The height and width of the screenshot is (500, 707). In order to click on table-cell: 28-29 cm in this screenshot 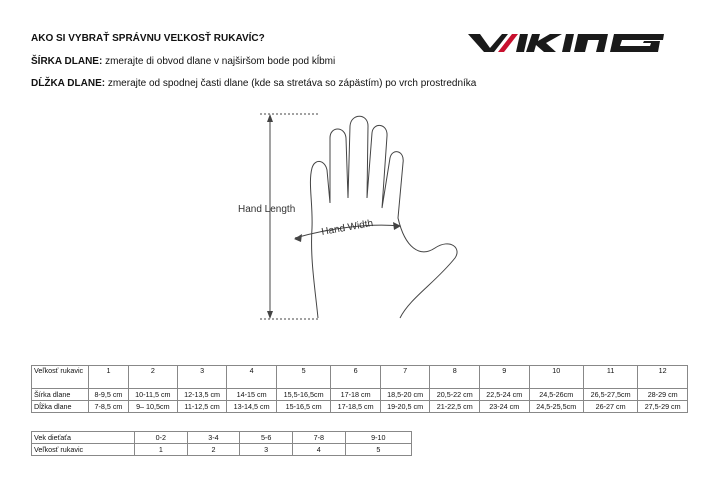, I will do `click(662, 394)`.